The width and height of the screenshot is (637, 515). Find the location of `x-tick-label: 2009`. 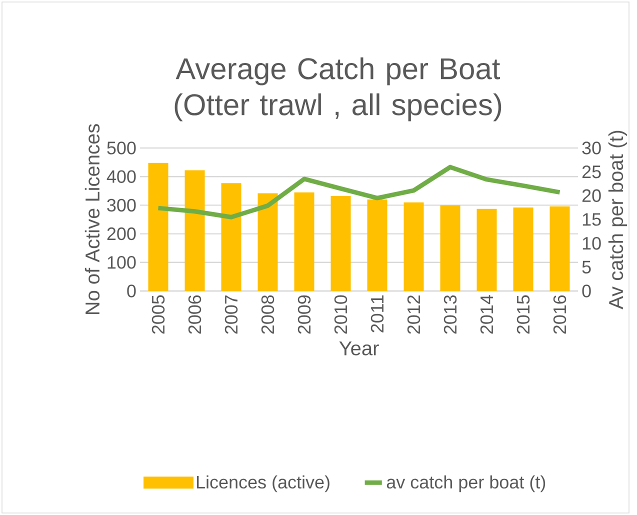

x-tick-label: 2009 is located at coordinates (304, 314).